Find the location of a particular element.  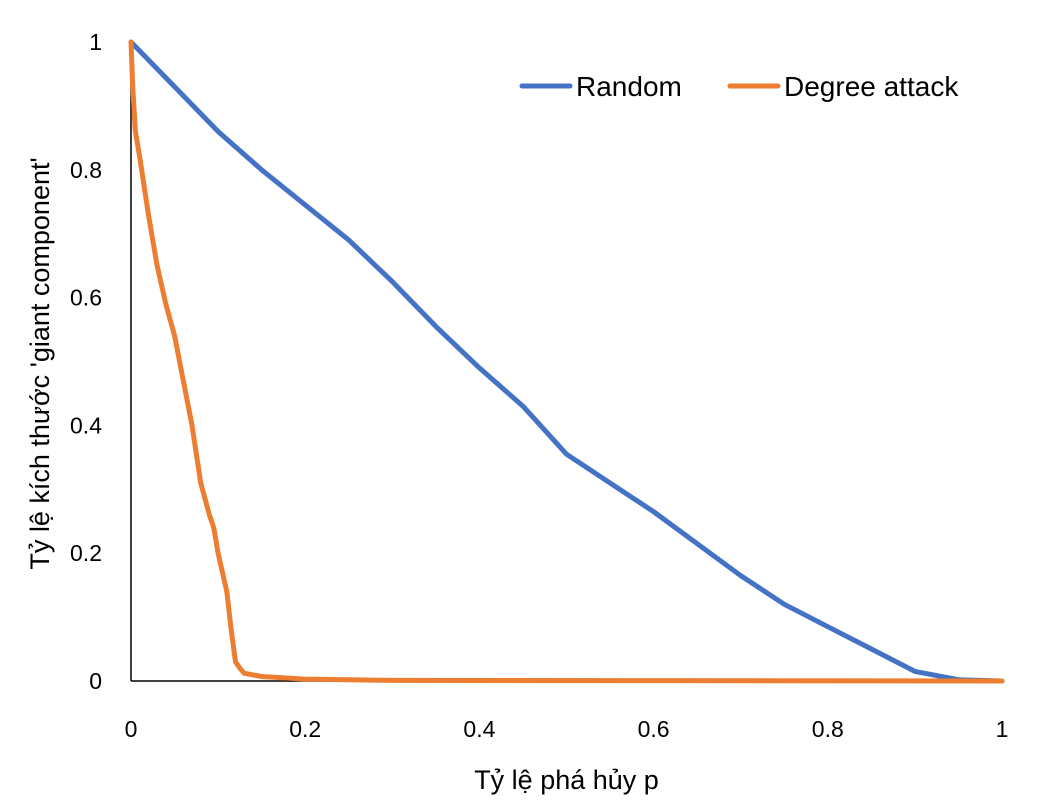

y-tick-label: 0 is located at coordinates (95, 681).